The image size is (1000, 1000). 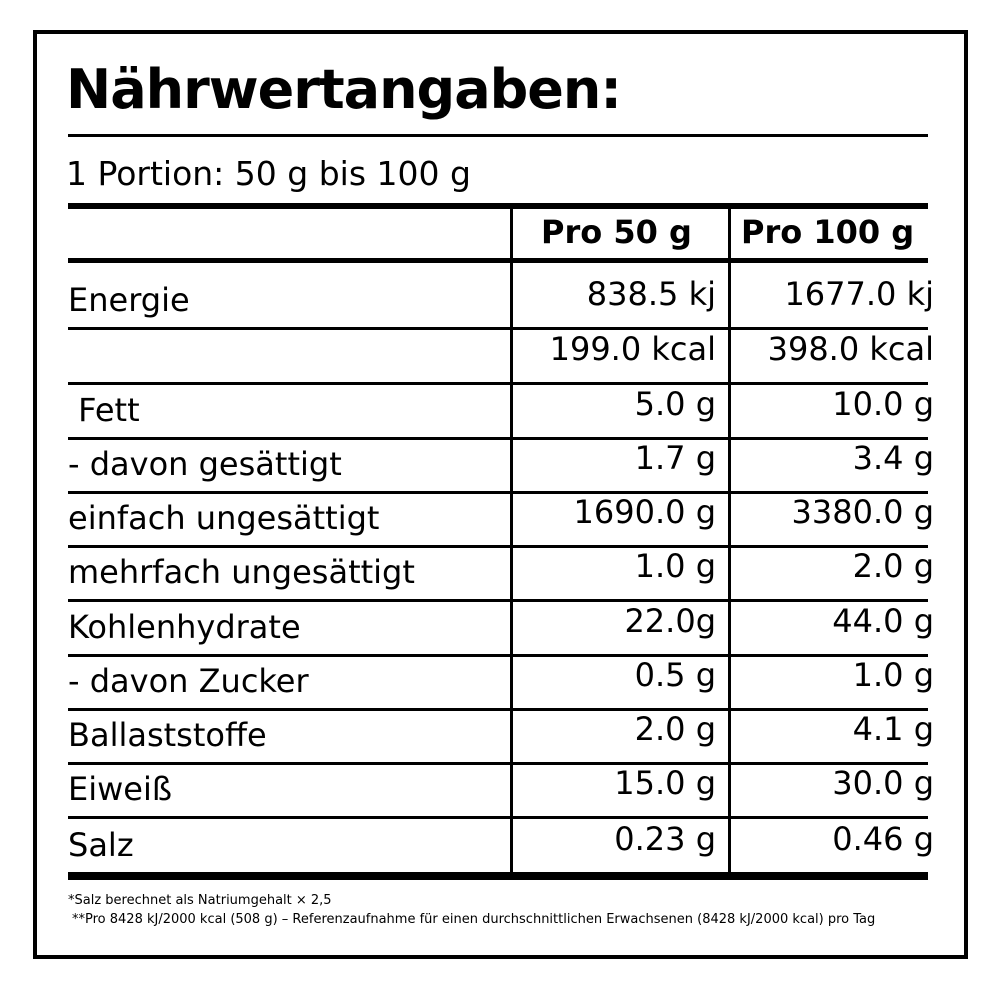 I want to click on row-label: Fett, so click(x=104, y=410).